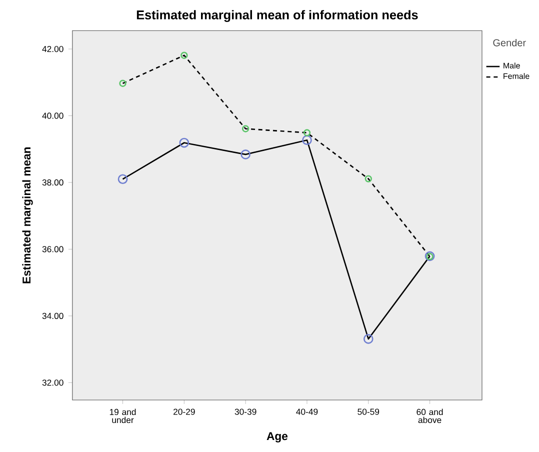 The height and width of the screenshot is (452, 539). What do you see at coordinates (27, 215) in the screenshot?
I see `y-axis-title: Estimated marginal mean` at bounding box center [27, 215].